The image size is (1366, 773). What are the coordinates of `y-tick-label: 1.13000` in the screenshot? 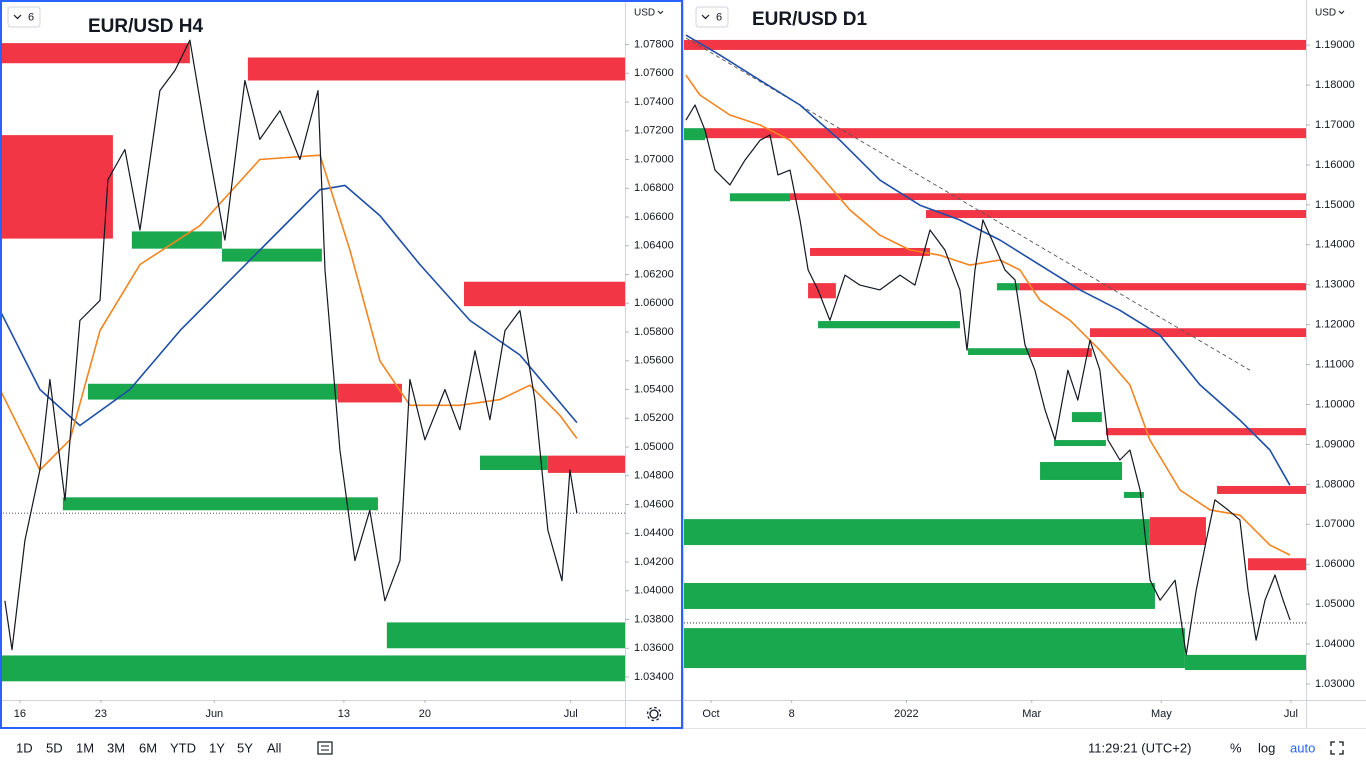 It's located at (1335, 285).